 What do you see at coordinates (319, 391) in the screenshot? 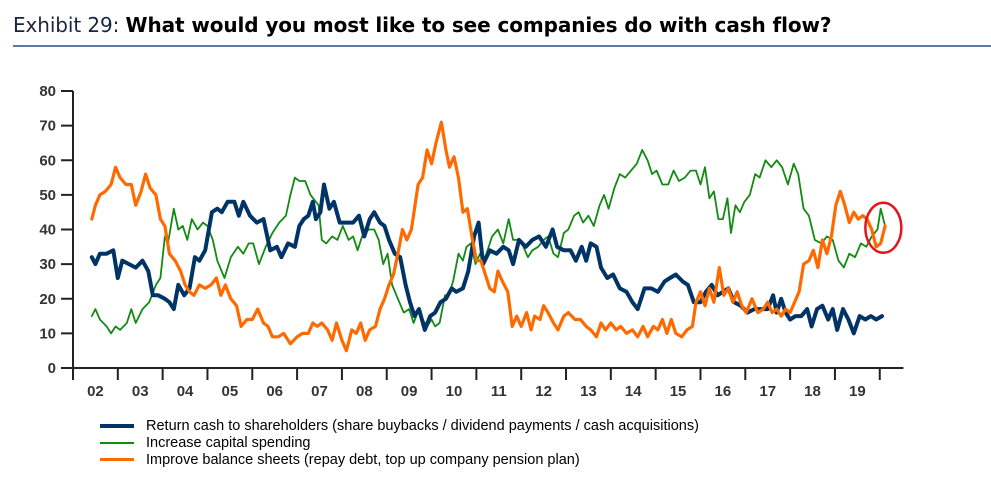
I see `x-tick-label: 07` at bounding box center [319, 391].